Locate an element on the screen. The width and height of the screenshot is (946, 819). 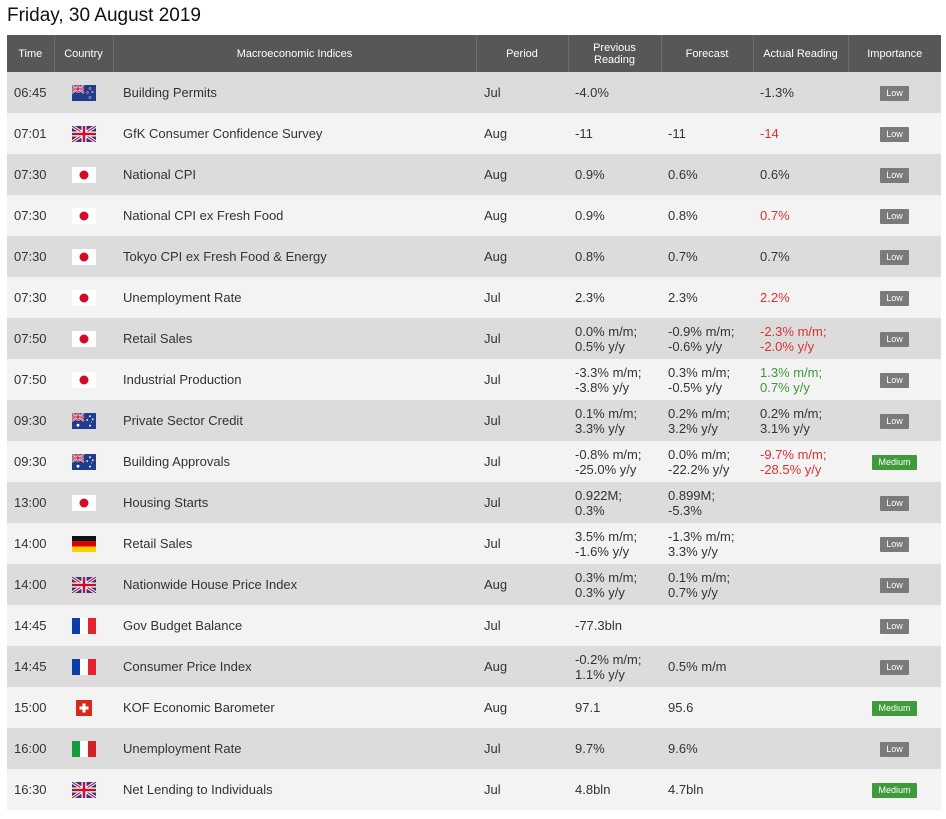
previous-reading-cell: -11 is located at coordinates (614, 133).